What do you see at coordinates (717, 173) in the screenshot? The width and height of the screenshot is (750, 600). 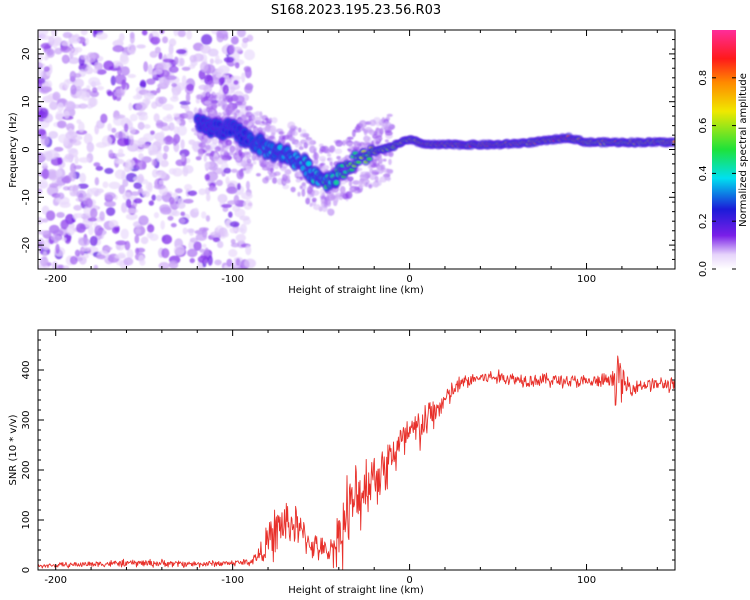 I see `colorbar-ticks: 0.0 0.2 0.4 0.6 0.8` at bounding box center [717, 173].